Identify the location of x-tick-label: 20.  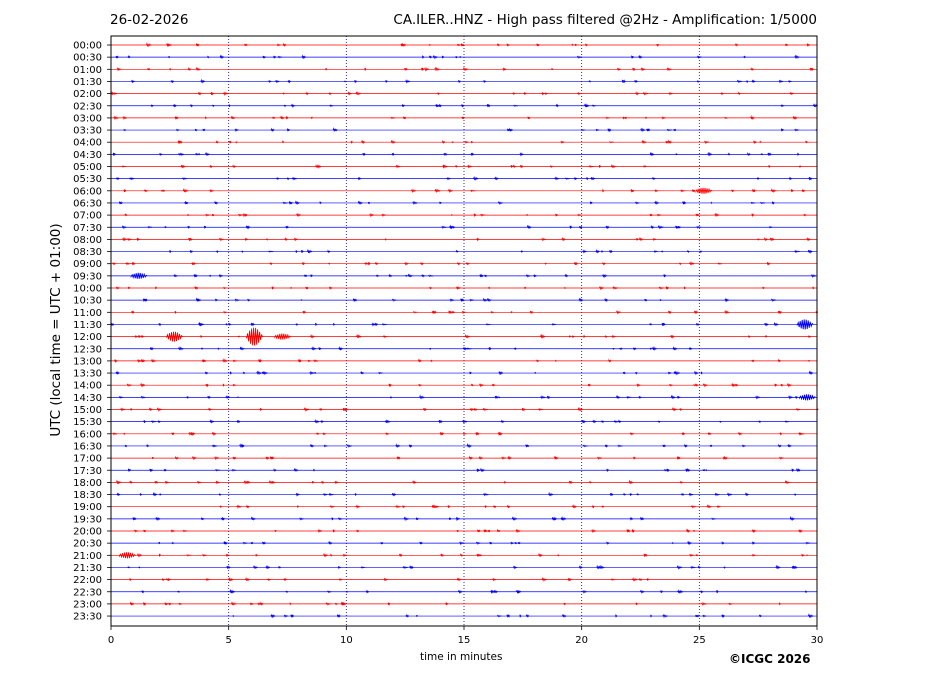
(581, 640).